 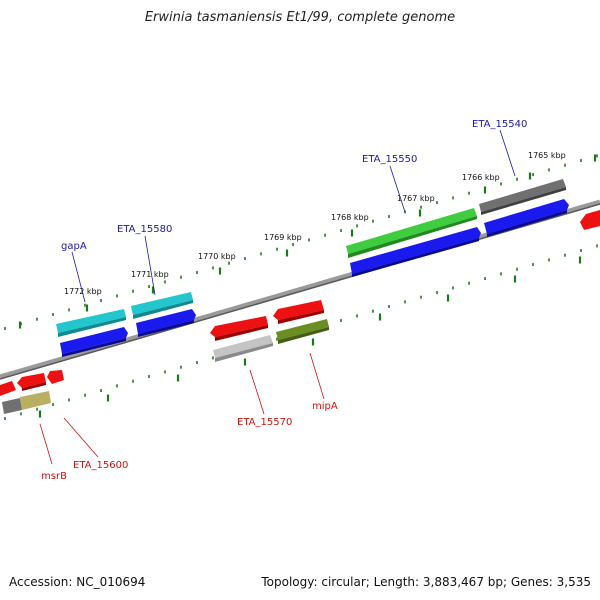 What do you see at coordinates (35, 400) in the screenshot?
I see `gene-reverse-khaki` at bounding box center [35, 400].